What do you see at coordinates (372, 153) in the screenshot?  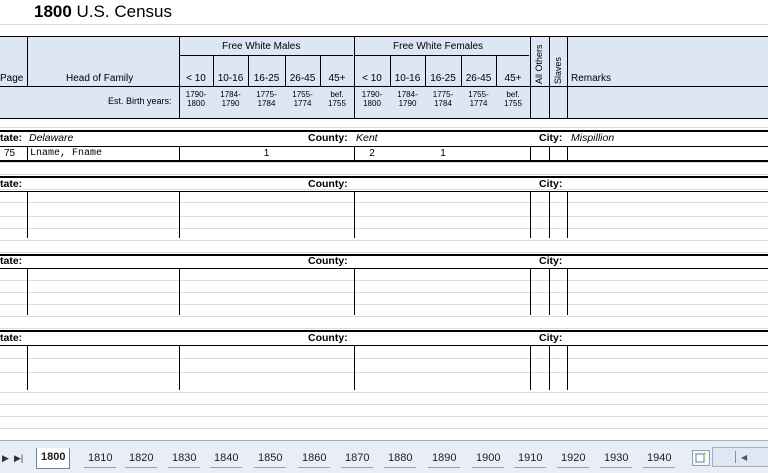 I see `female-lt10-cell: 2` at bounding box center [372, 153].